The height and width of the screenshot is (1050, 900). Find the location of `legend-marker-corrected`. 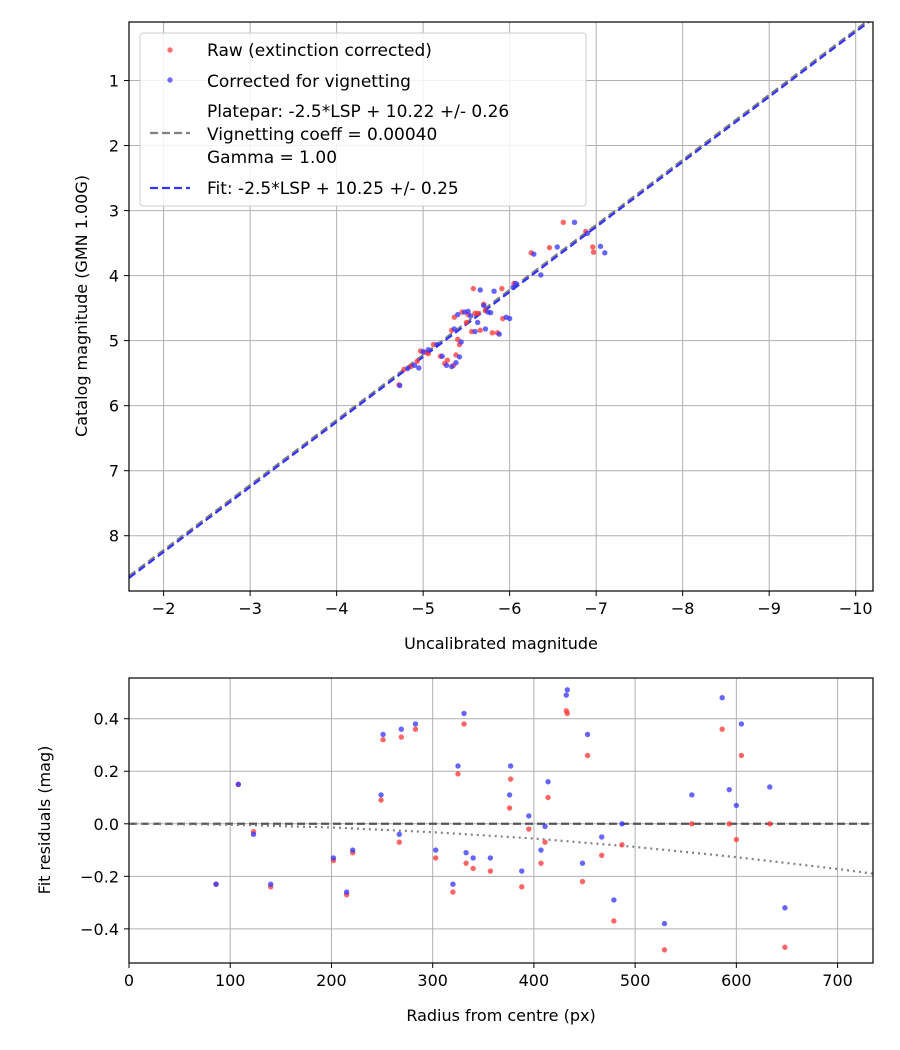

legend-marker-corrected is located at coordinates (170, 80).